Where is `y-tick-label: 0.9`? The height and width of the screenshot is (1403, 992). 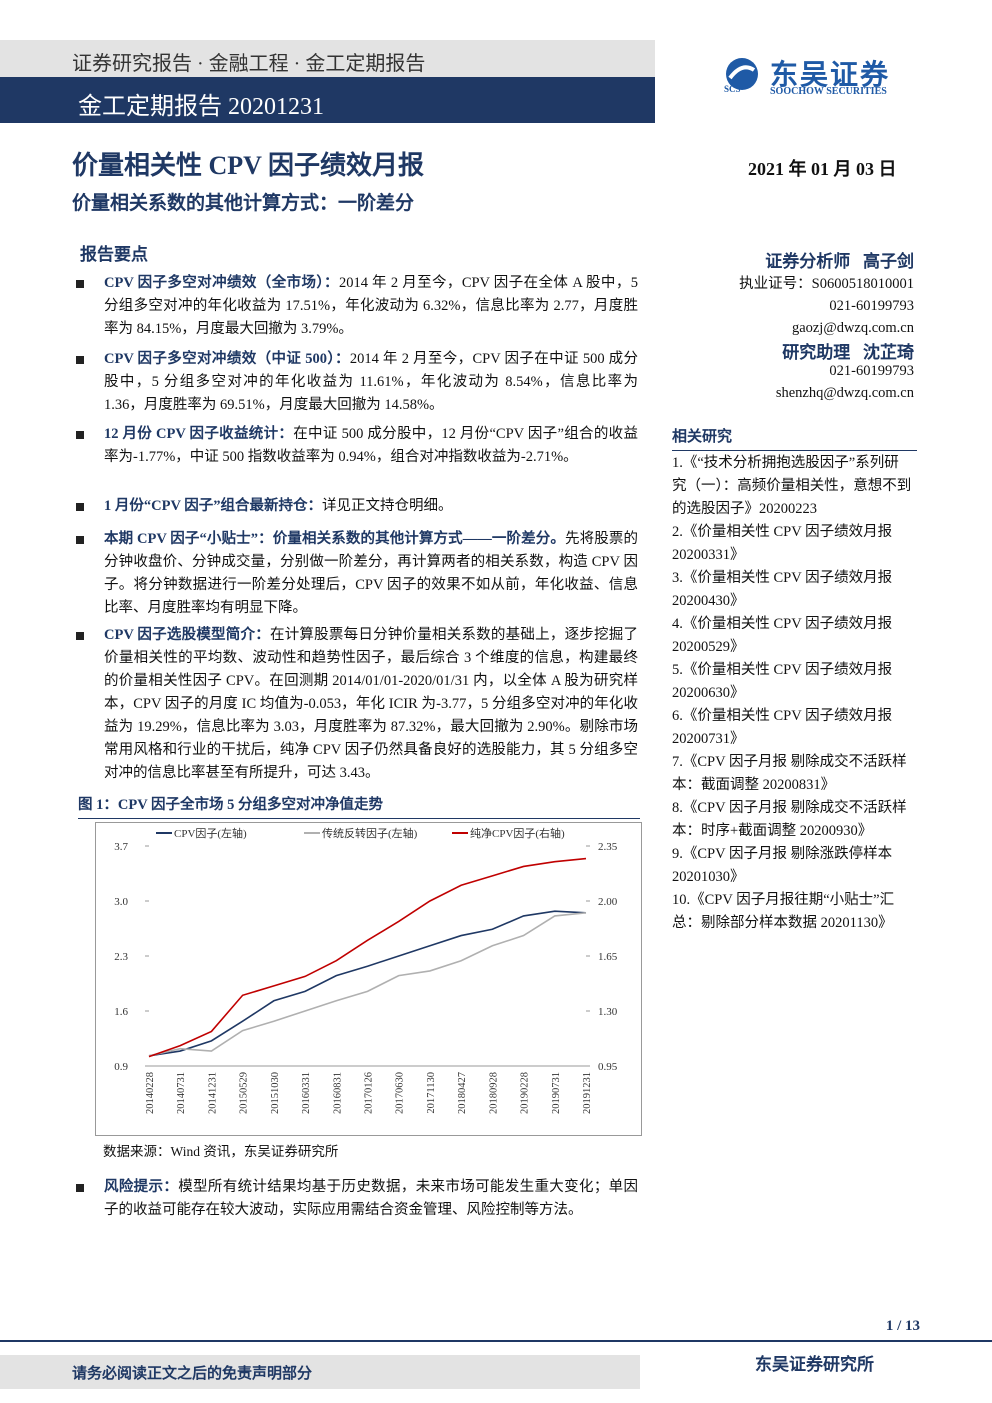
y-tick-label: 0.9 is located at coordinates (121, 1067).